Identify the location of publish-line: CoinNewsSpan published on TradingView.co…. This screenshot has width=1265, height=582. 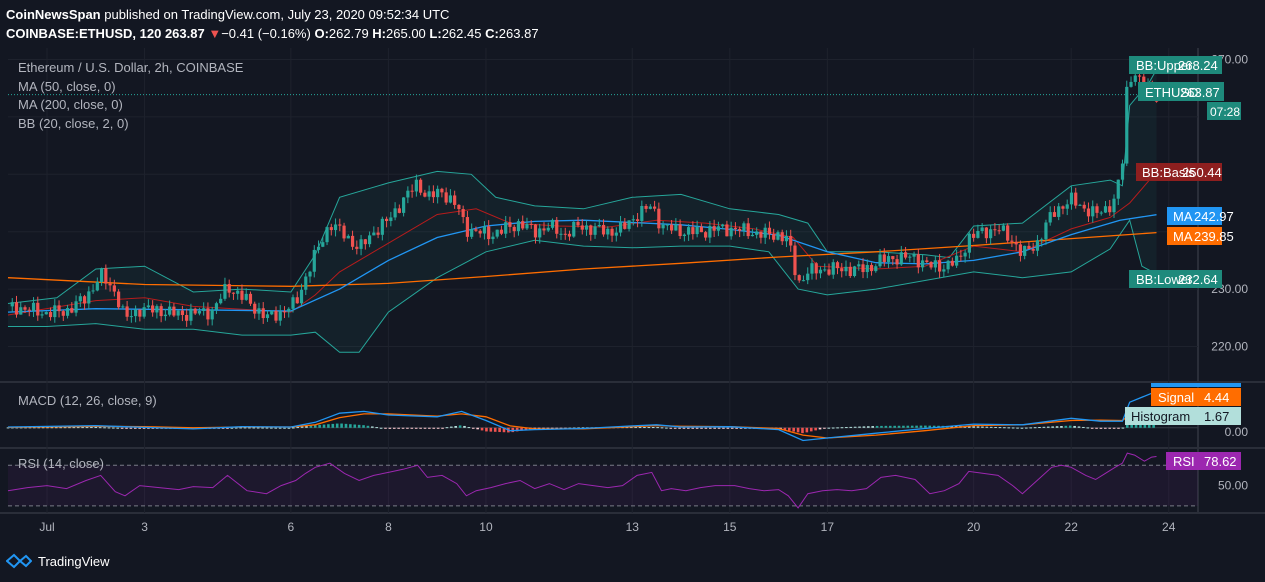
(227, 14).